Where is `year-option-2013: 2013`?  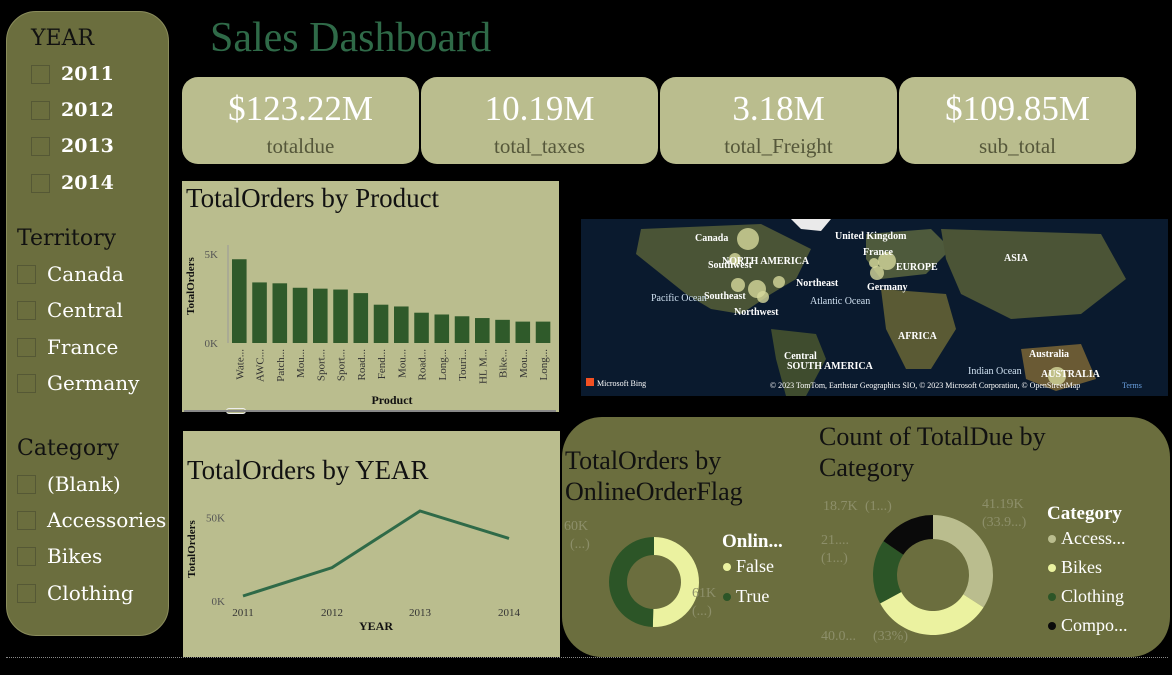 year-option-2013: 2013 is located at coordinates (72, 146).